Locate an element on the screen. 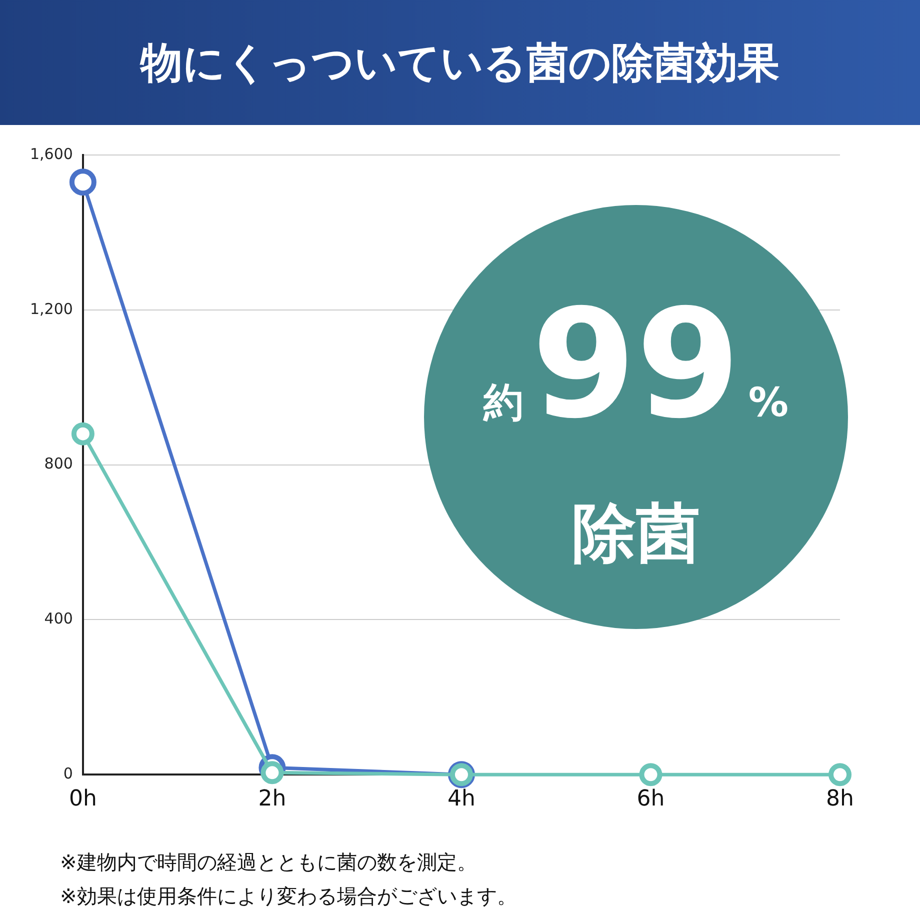 This screenshot has height=920, width=920. x-tick-label: 6h is located at coordinates (650, 799).